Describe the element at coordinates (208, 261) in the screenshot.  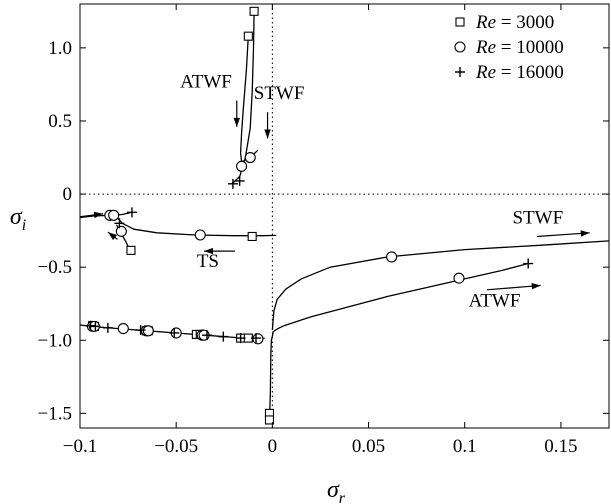
I see `annotation-label: TS` at that location.